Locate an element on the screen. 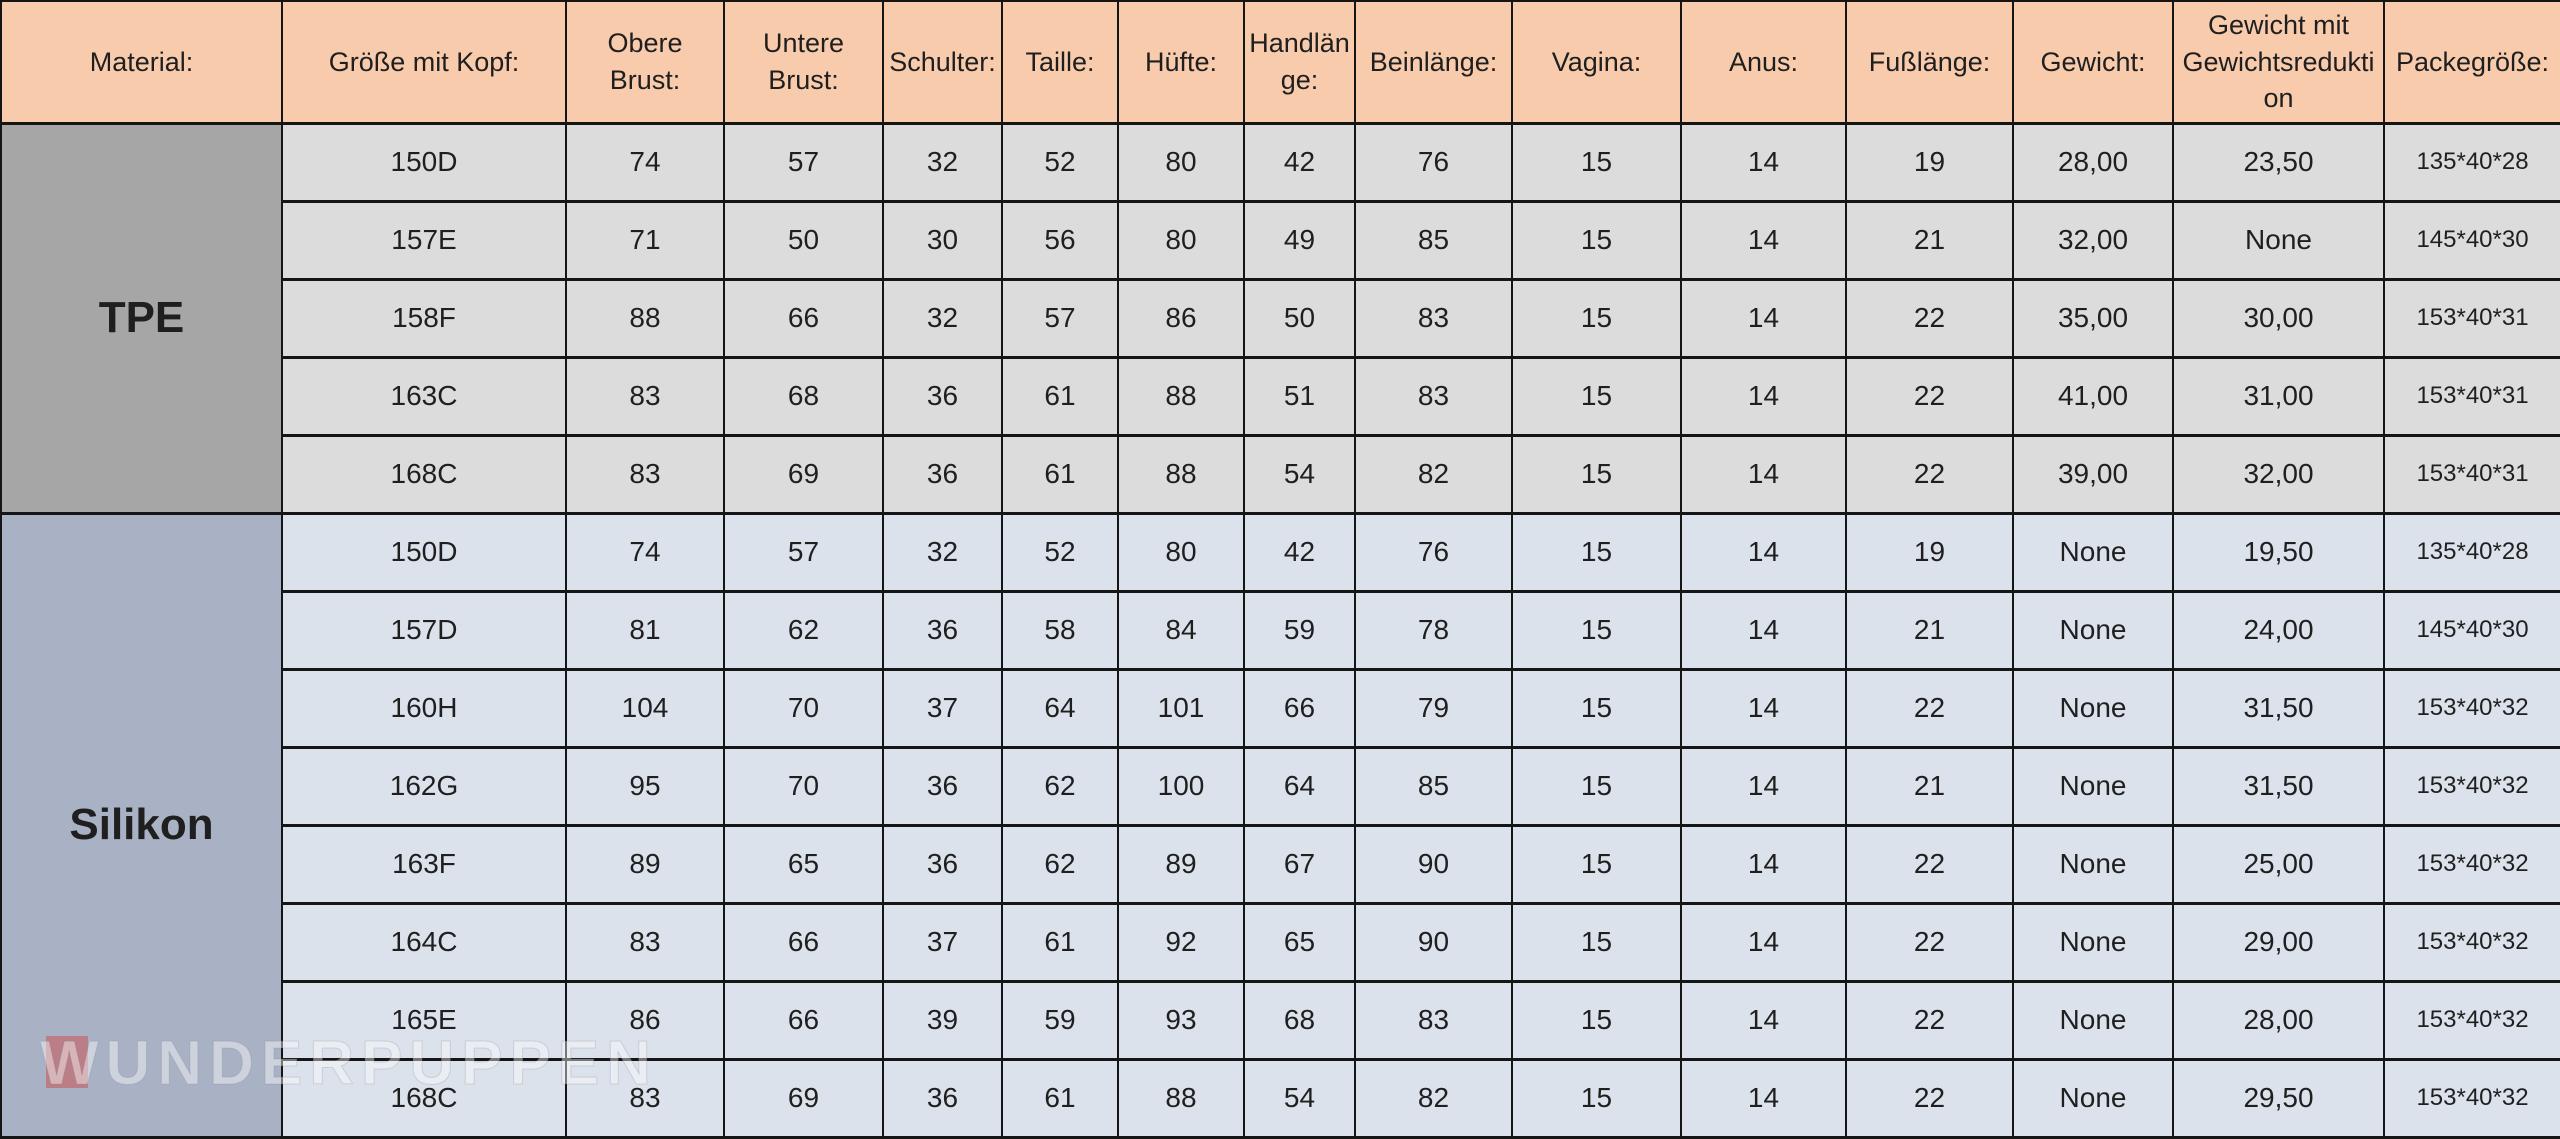 The height and width of the screenshot is (1139, 2560). table-cell: 65 is located at coordinates (1299, 942).